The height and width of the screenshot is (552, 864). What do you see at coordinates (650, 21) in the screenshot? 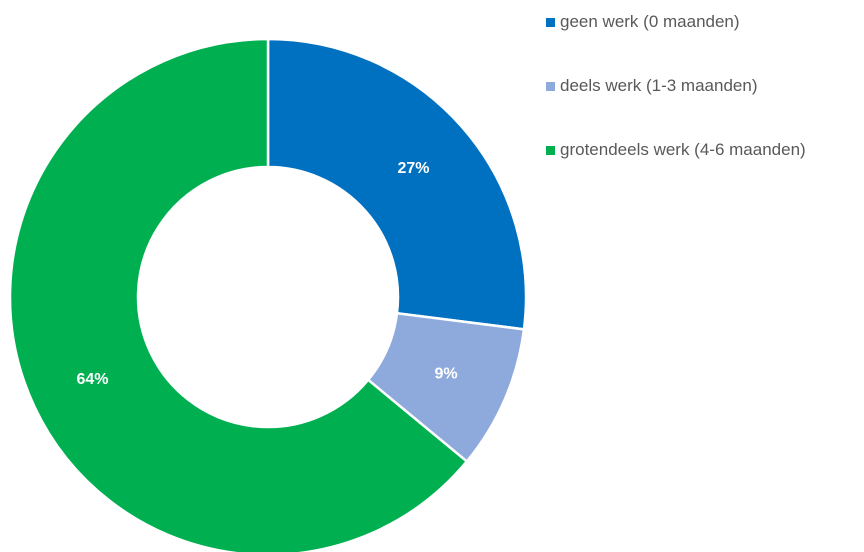
I see `legend-label-geen-werk: geen werk (0 maanden)` at bounding box center [650, 21].